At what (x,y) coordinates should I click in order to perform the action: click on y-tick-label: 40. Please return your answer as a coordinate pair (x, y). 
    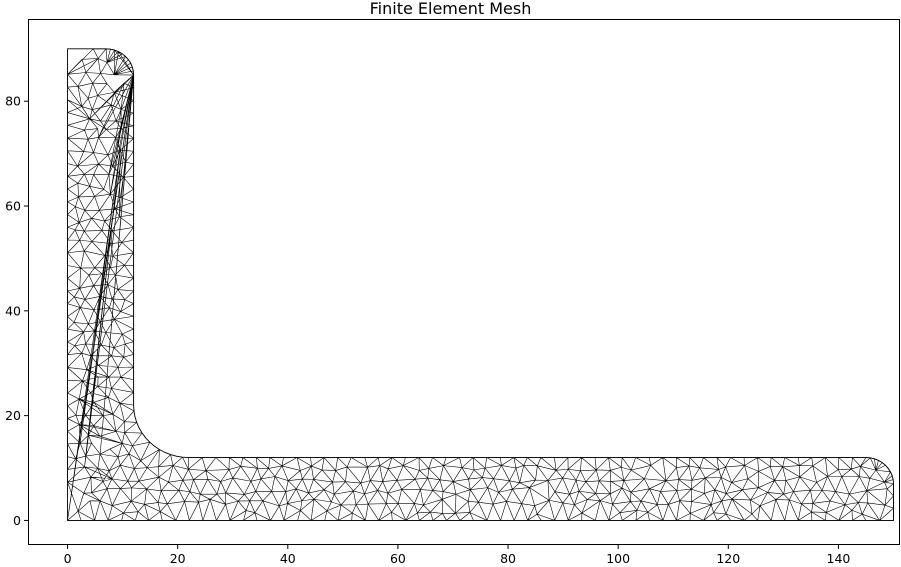
    Looking at the image, I should click on (13, 310).